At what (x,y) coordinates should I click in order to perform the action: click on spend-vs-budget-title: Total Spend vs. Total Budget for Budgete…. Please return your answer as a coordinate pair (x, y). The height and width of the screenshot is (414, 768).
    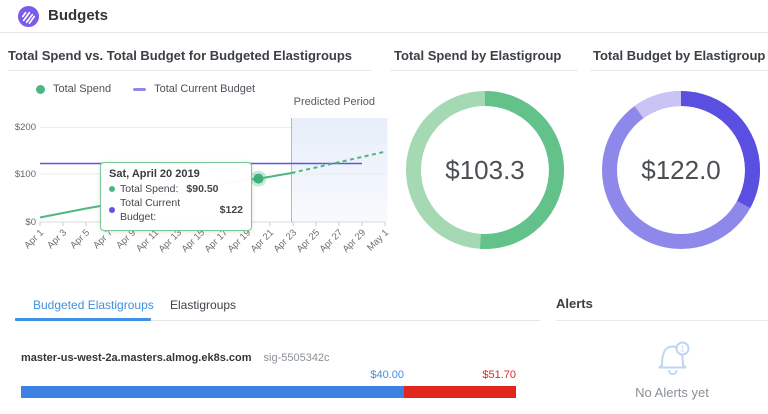
    Looking at the image, I should click on (180, 55).